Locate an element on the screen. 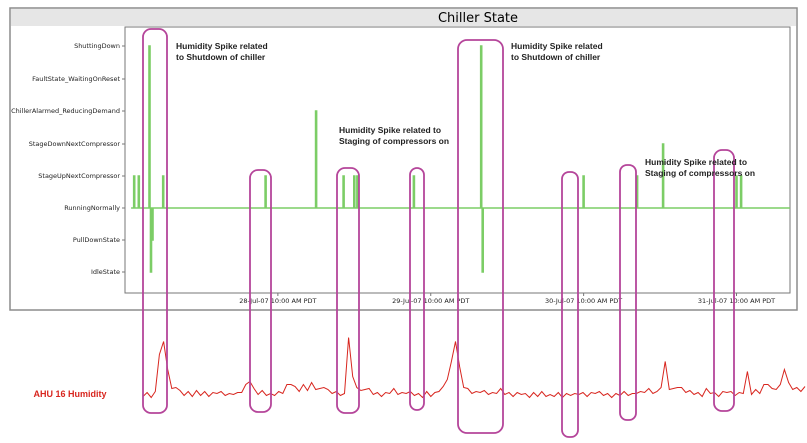 Image resolution: width=807 pixels, height=443 pixels. title-bar is located at coordinates (403, 17).